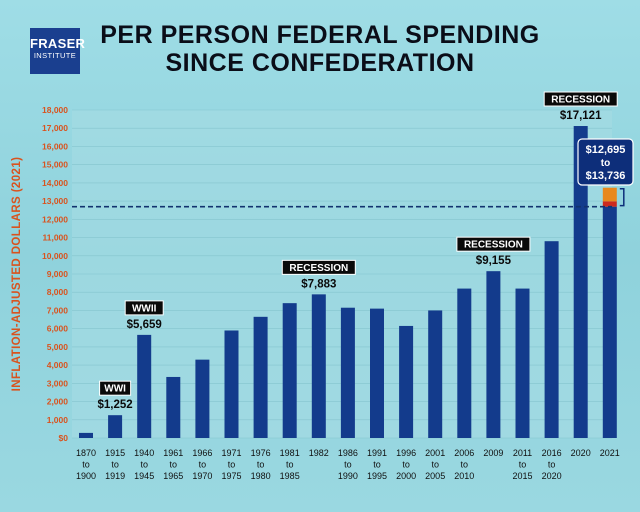 Image resolution: width=640 pixels, height=512 pixels. I want to click on range-callout-to: to, so click(605, 163).